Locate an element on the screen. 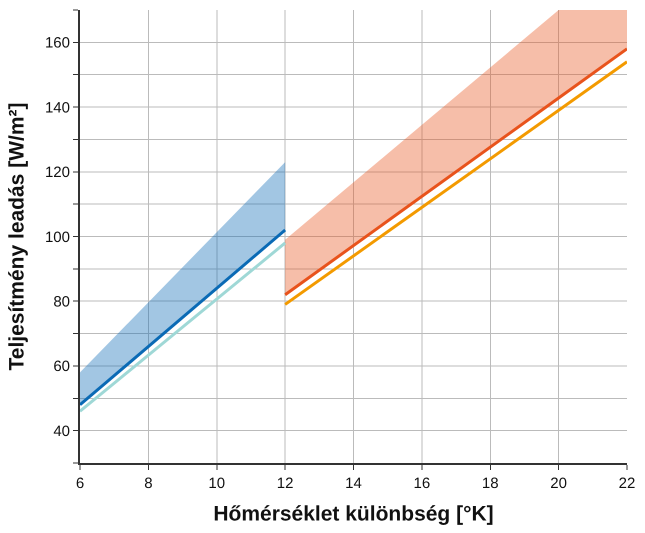  y-tick-label: 80 is located at coordinates (61, 301).